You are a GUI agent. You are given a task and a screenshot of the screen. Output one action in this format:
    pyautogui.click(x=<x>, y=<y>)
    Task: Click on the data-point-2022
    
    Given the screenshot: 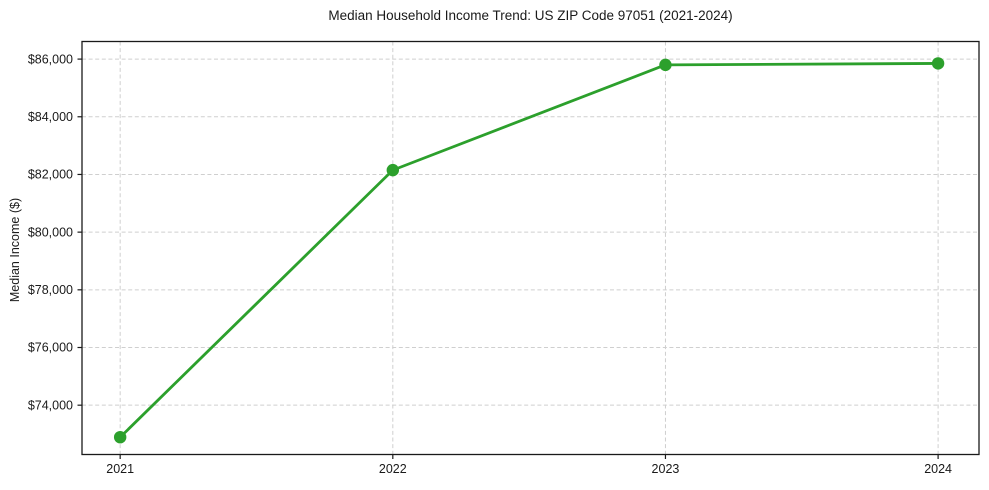 What is the action you would take?
    pyautogui.click(x=393, y=170)
    